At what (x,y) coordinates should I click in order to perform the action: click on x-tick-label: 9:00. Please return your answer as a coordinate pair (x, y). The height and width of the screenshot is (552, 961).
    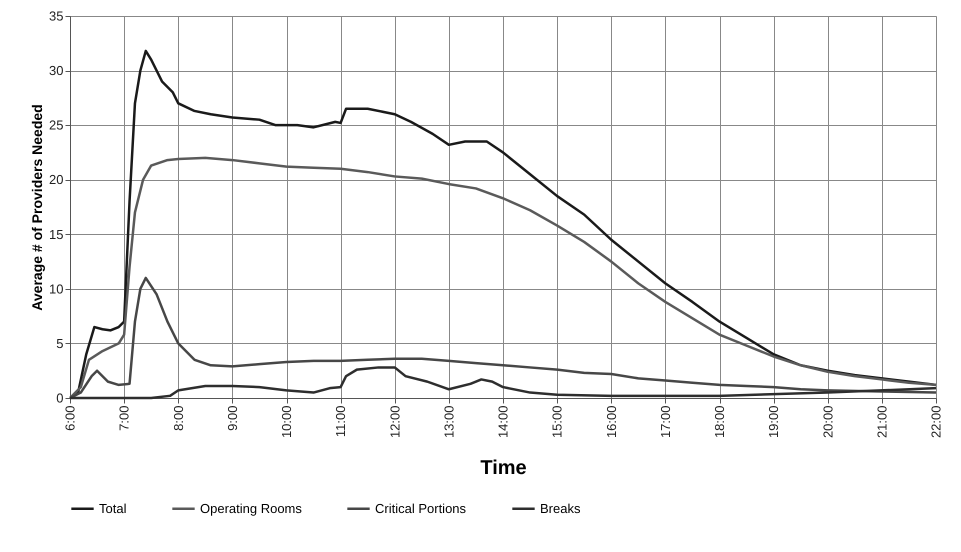
    Looking at the image, I should click on (232, 418).